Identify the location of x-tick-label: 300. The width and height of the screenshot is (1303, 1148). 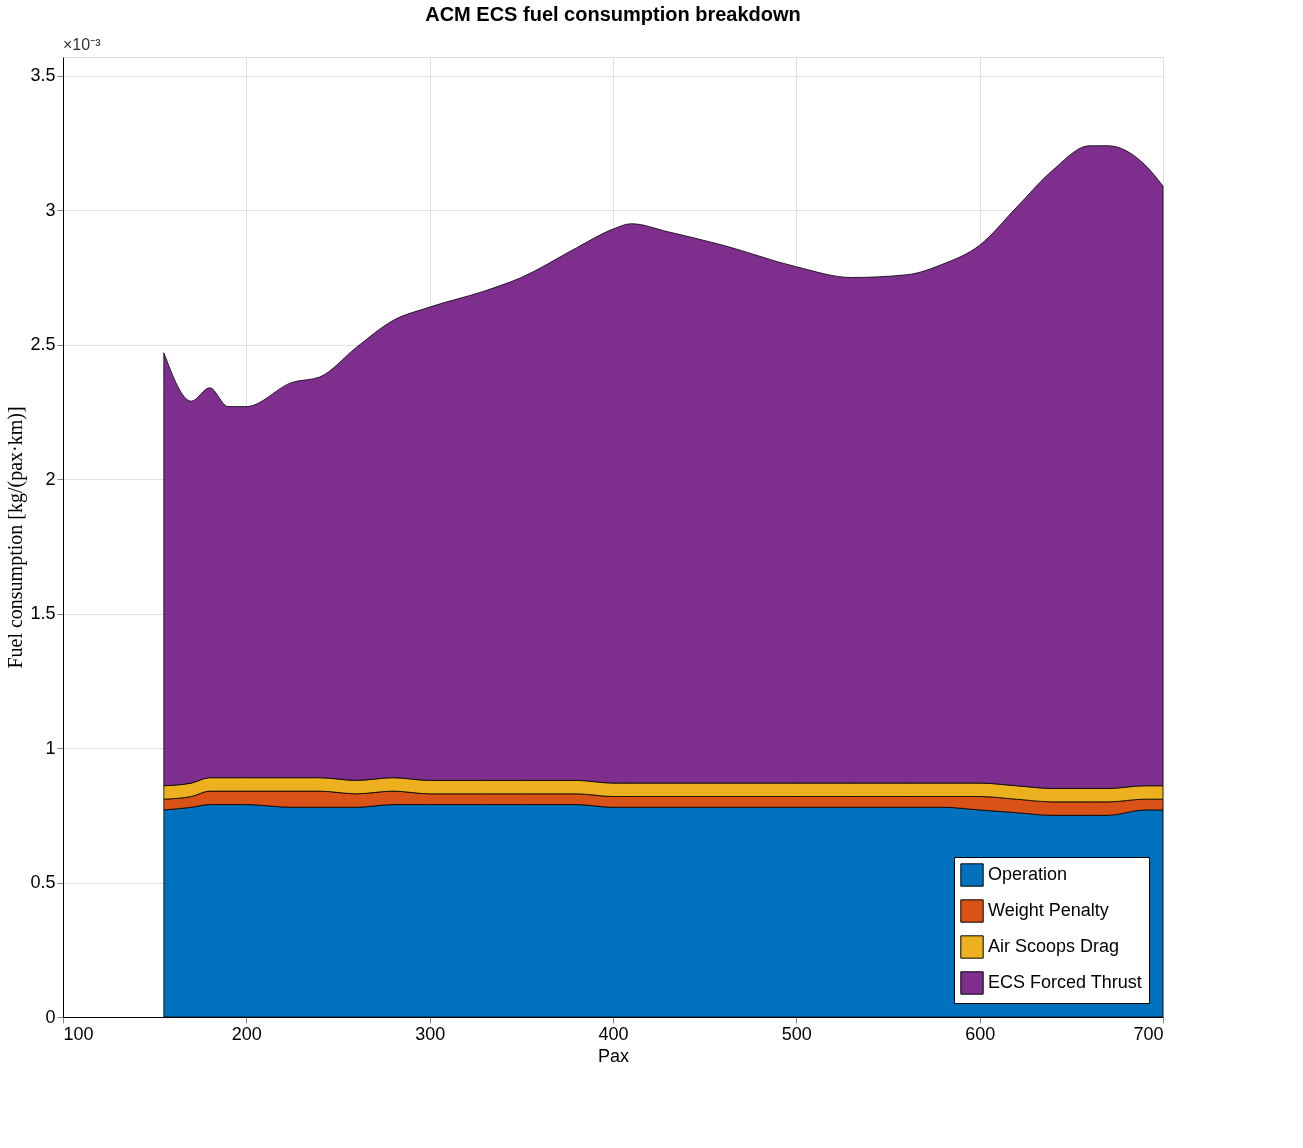
(430, 1033).